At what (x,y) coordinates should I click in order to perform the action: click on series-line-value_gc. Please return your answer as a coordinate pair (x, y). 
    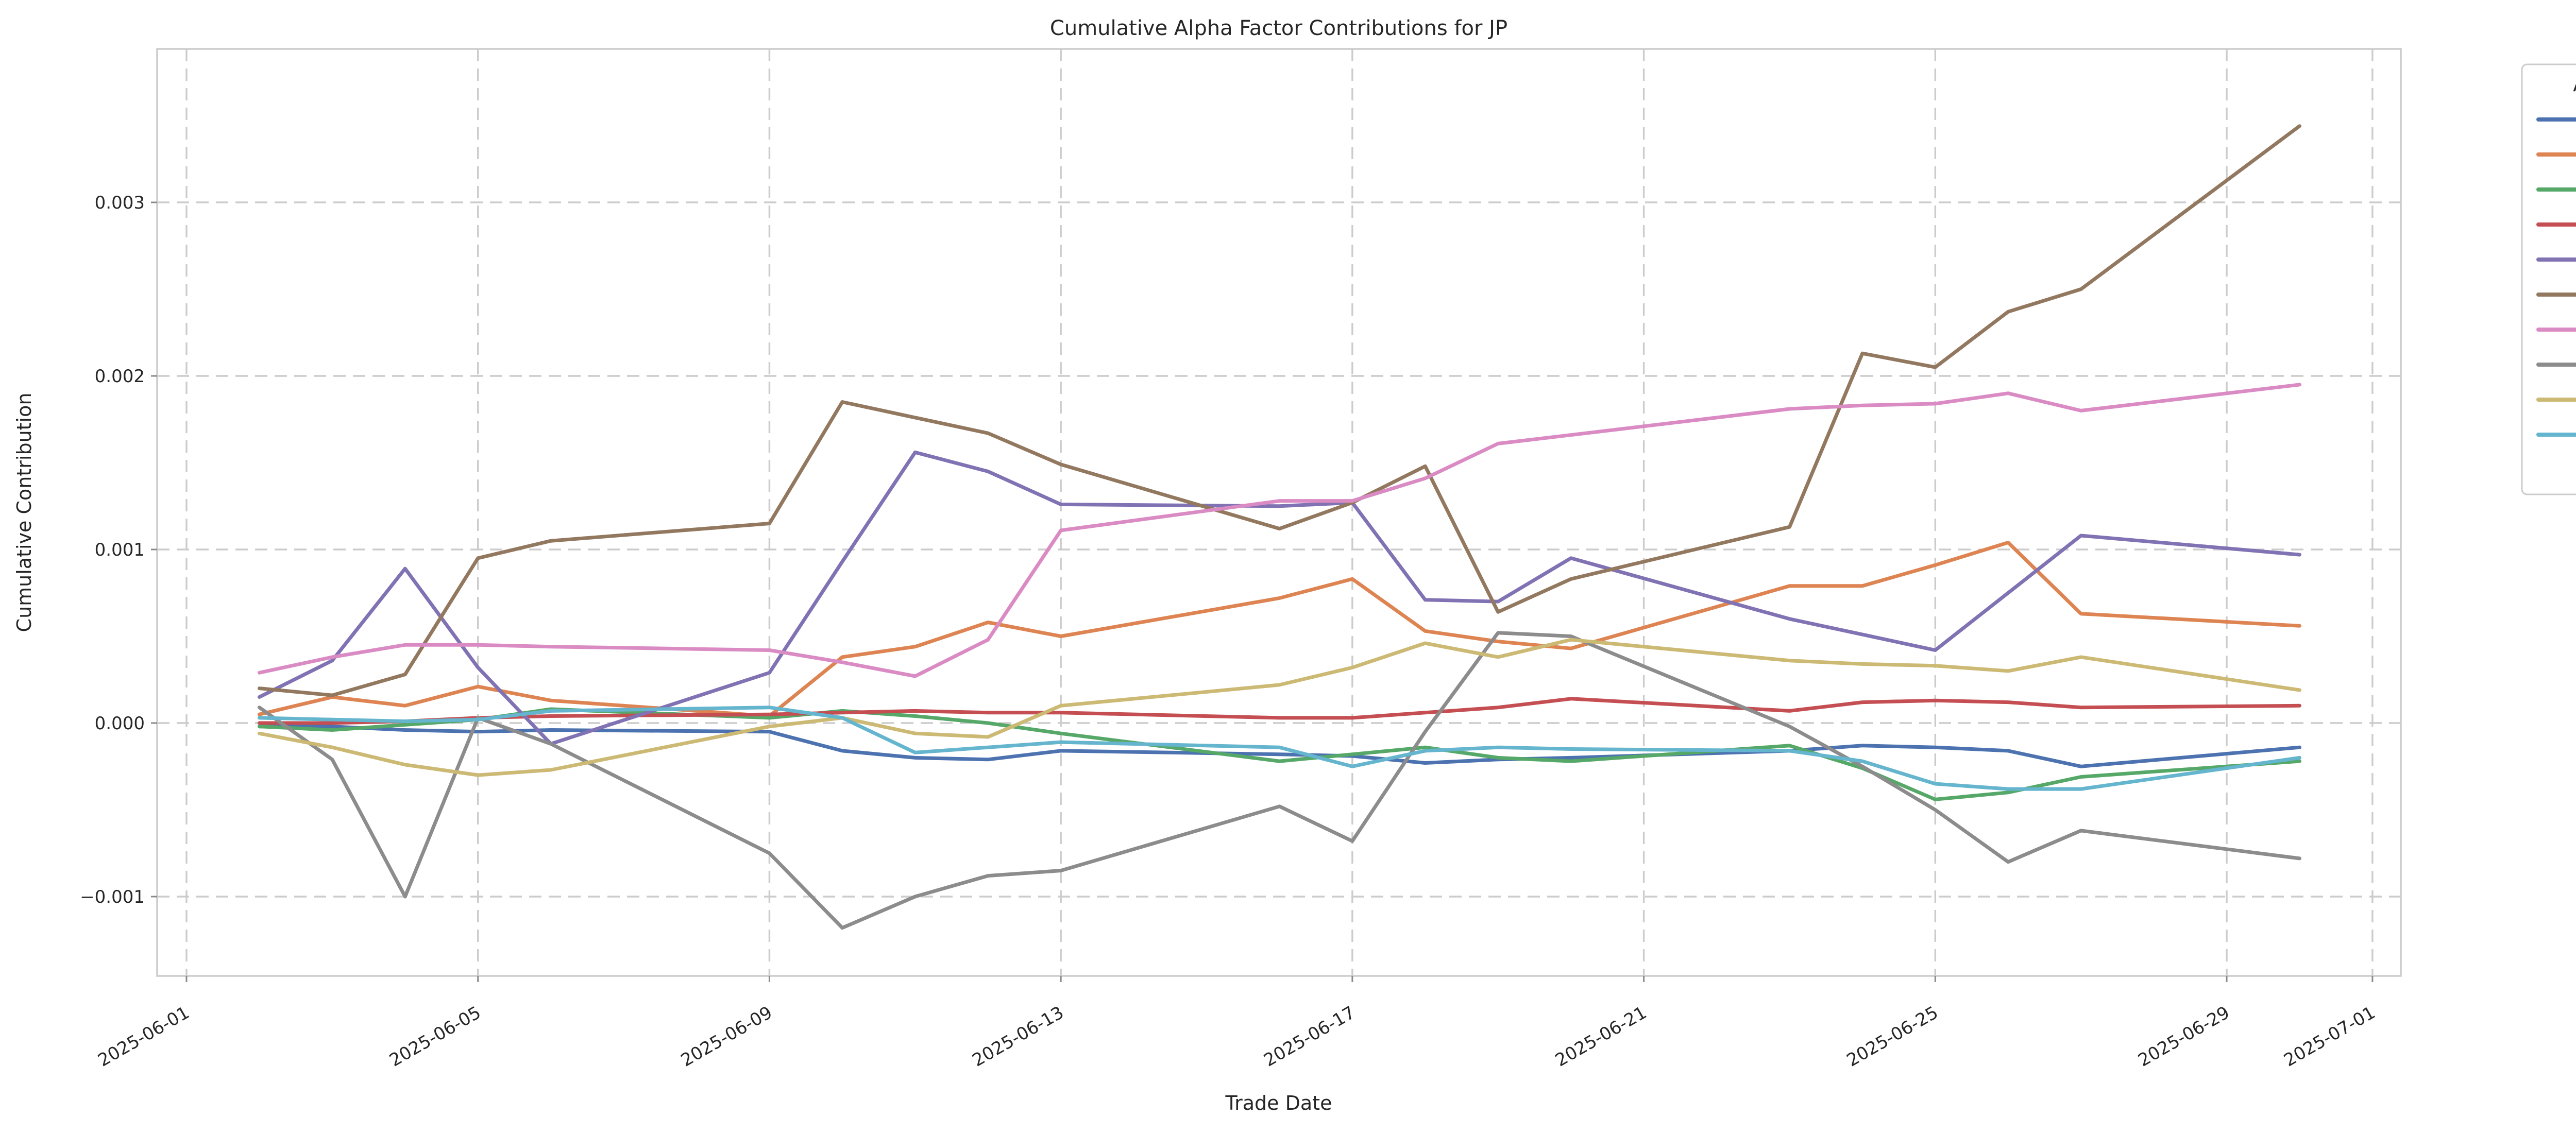
    Looking at the image, I should click on (1279, 708).